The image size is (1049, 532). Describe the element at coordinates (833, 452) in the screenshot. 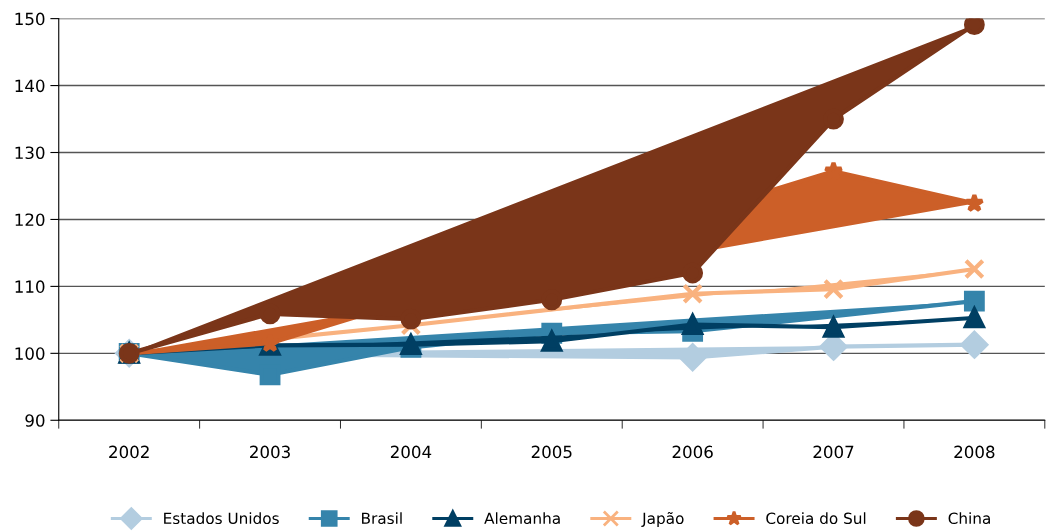

I see `x-tick-label: 2007` at that location.